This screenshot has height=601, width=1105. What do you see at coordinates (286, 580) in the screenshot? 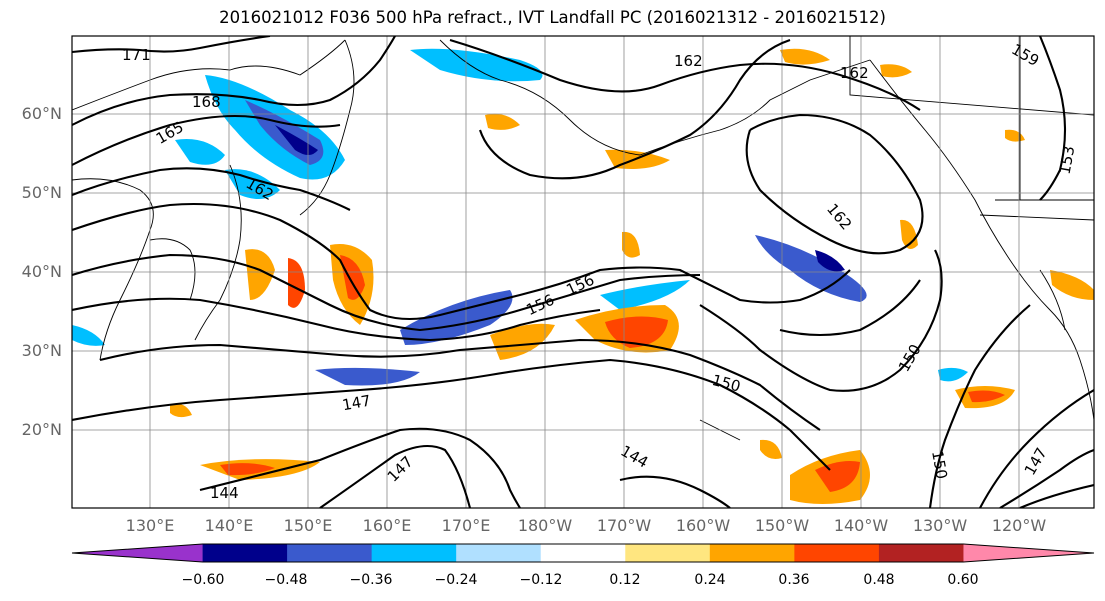
I see `colorbar-tick-label: −0.48` at bounding box center [286, 580].